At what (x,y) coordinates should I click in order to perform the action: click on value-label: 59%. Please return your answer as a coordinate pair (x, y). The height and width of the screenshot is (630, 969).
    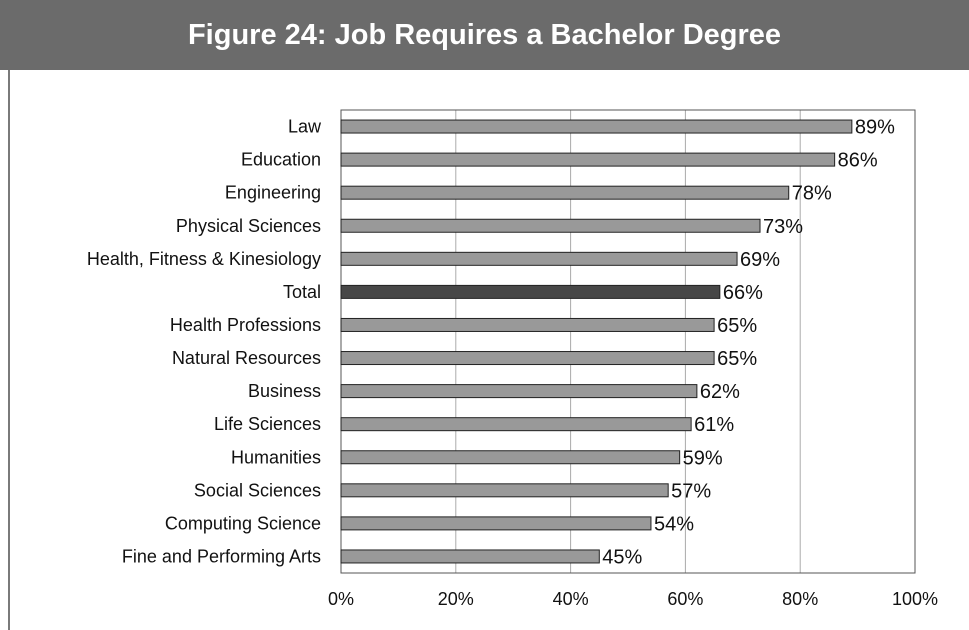
    Looking at the image, I should click on (703, 458).